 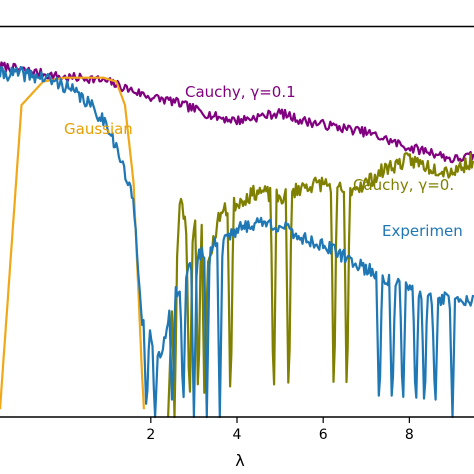 I want to click on label-gaussian: Gaussian, so click(x=98, y=129).